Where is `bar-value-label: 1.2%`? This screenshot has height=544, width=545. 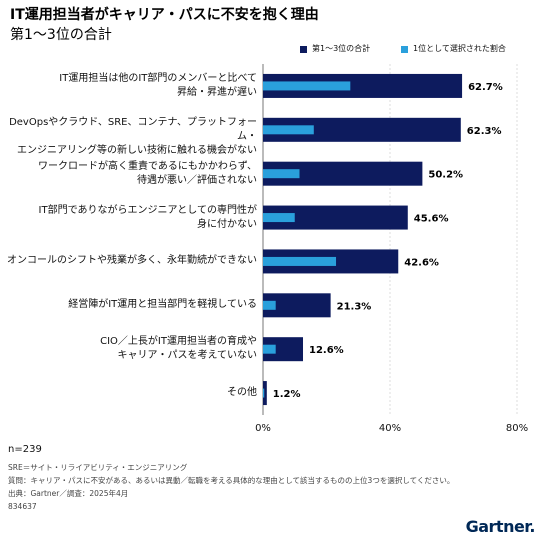 bar-value-label: 1.2% is located at coordinates (287, 394).